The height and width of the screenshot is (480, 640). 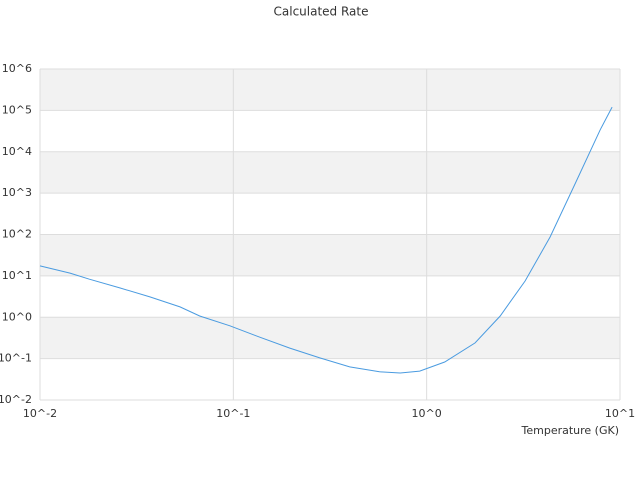 What do you see at coordinates (427, 413) in the screenshot?
I see `x-tick-label: 10^0` at bounding box center [427, 413].